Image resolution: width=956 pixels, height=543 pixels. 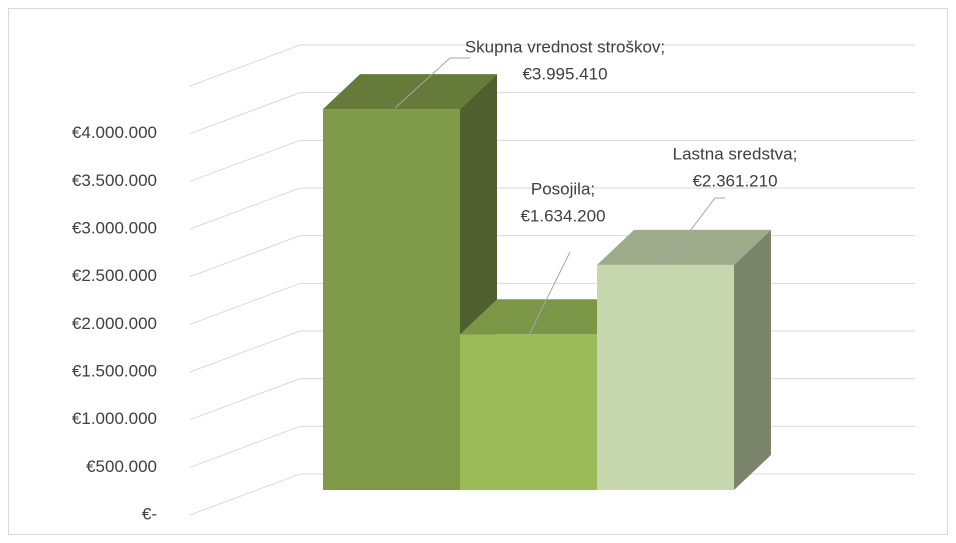 What do you see at coordinates (735, 153) in the screenshot?
I see `data-label-category: Lastna sredstva;` at bounding box center [735, 153].